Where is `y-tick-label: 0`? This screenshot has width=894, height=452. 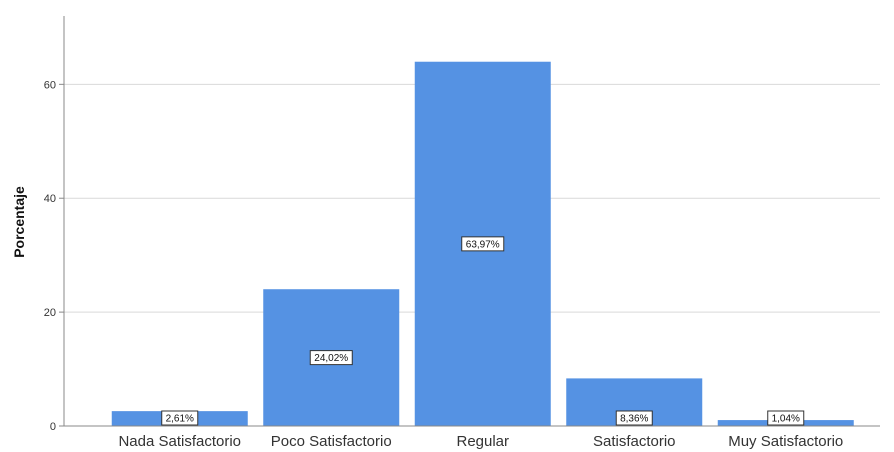
y-tick-label: 0 is located at coordinates (53, 427).